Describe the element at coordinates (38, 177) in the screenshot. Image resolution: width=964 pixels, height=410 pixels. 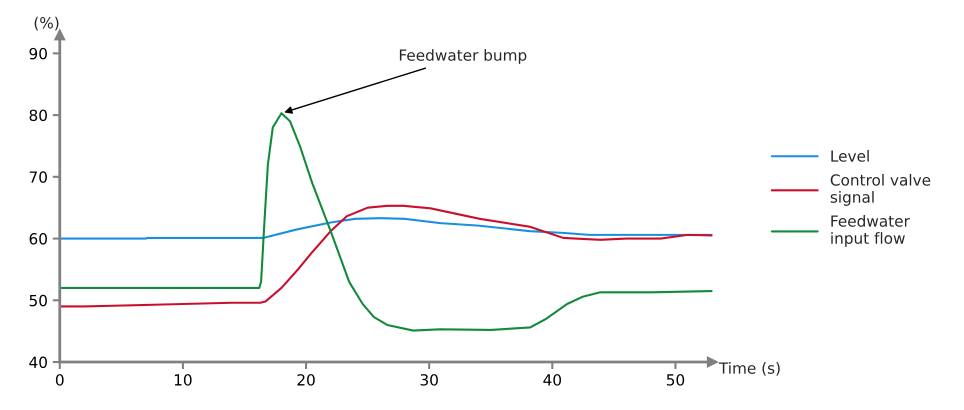
I see `y-tick-label: 70` at that location.